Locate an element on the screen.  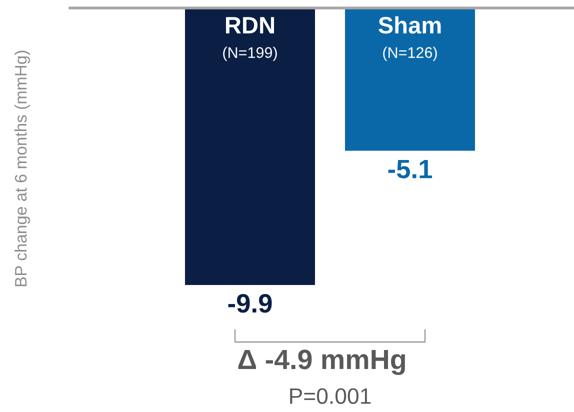
data-label: -9.9 is located at coordinates (250, 303).